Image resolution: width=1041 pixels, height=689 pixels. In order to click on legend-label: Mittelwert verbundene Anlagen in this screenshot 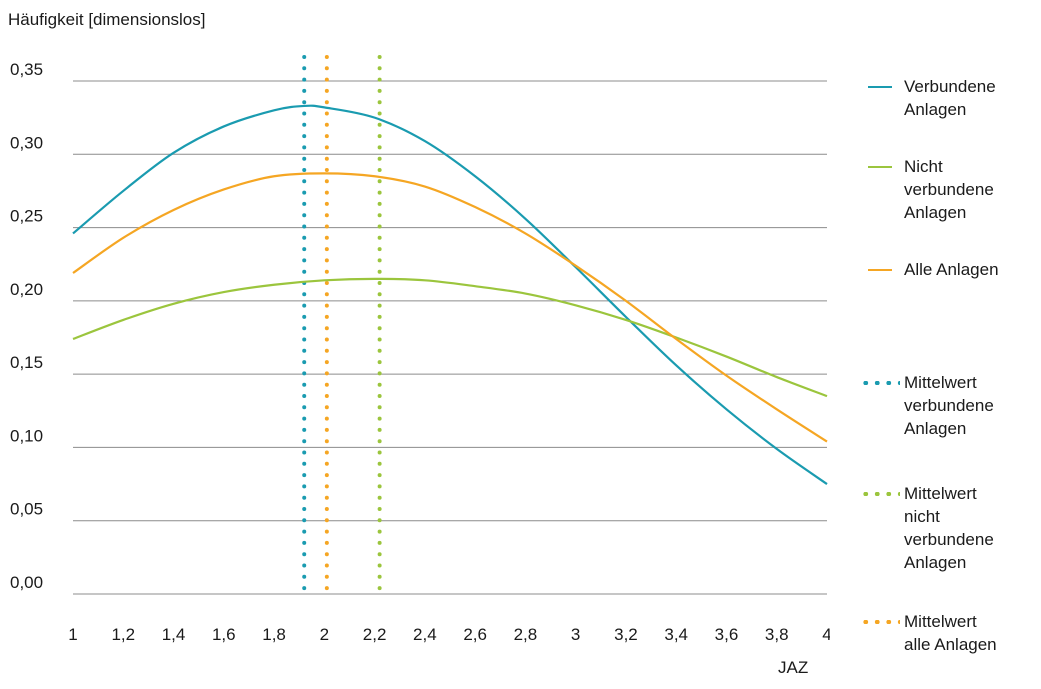, I will do `click(949, 405)`.